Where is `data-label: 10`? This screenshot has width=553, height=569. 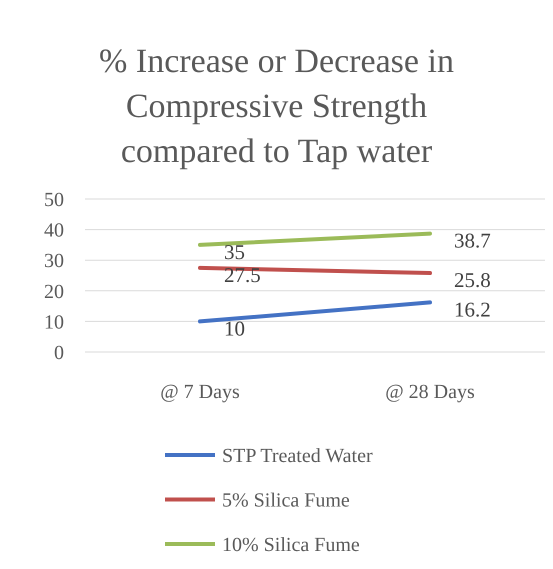 data-label: 10 is located at coordinates (234, 328).